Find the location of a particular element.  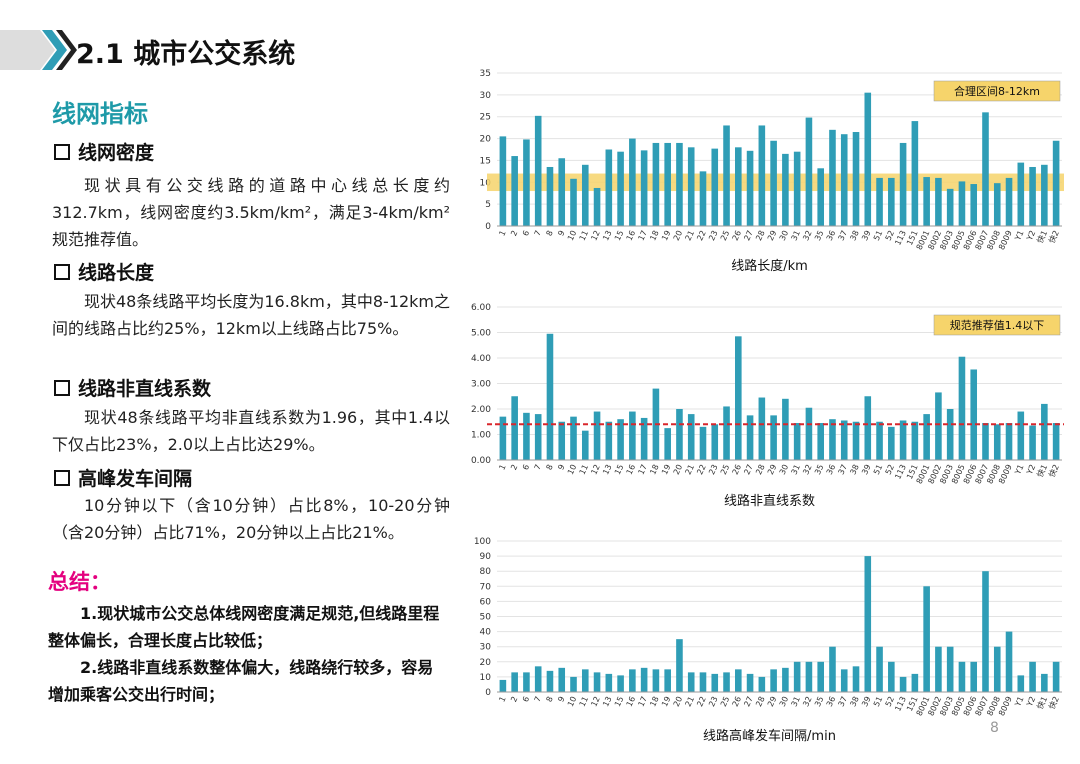

section-heading: 线路非直线系数 is located at coordinates (132, 387).